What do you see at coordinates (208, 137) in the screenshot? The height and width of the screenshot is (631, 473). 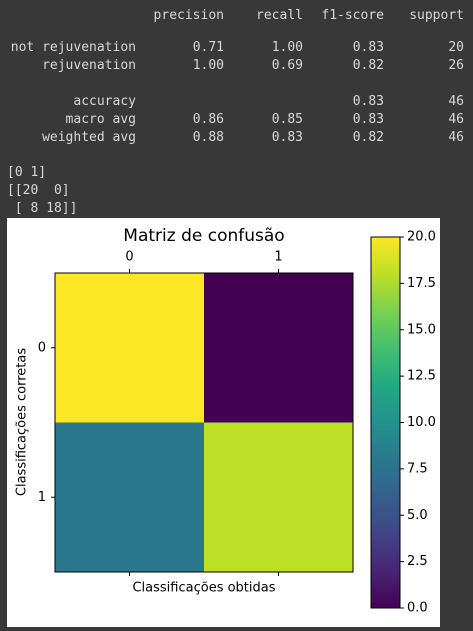 I see `cell: 0.88` at bounding box center [208, 137].